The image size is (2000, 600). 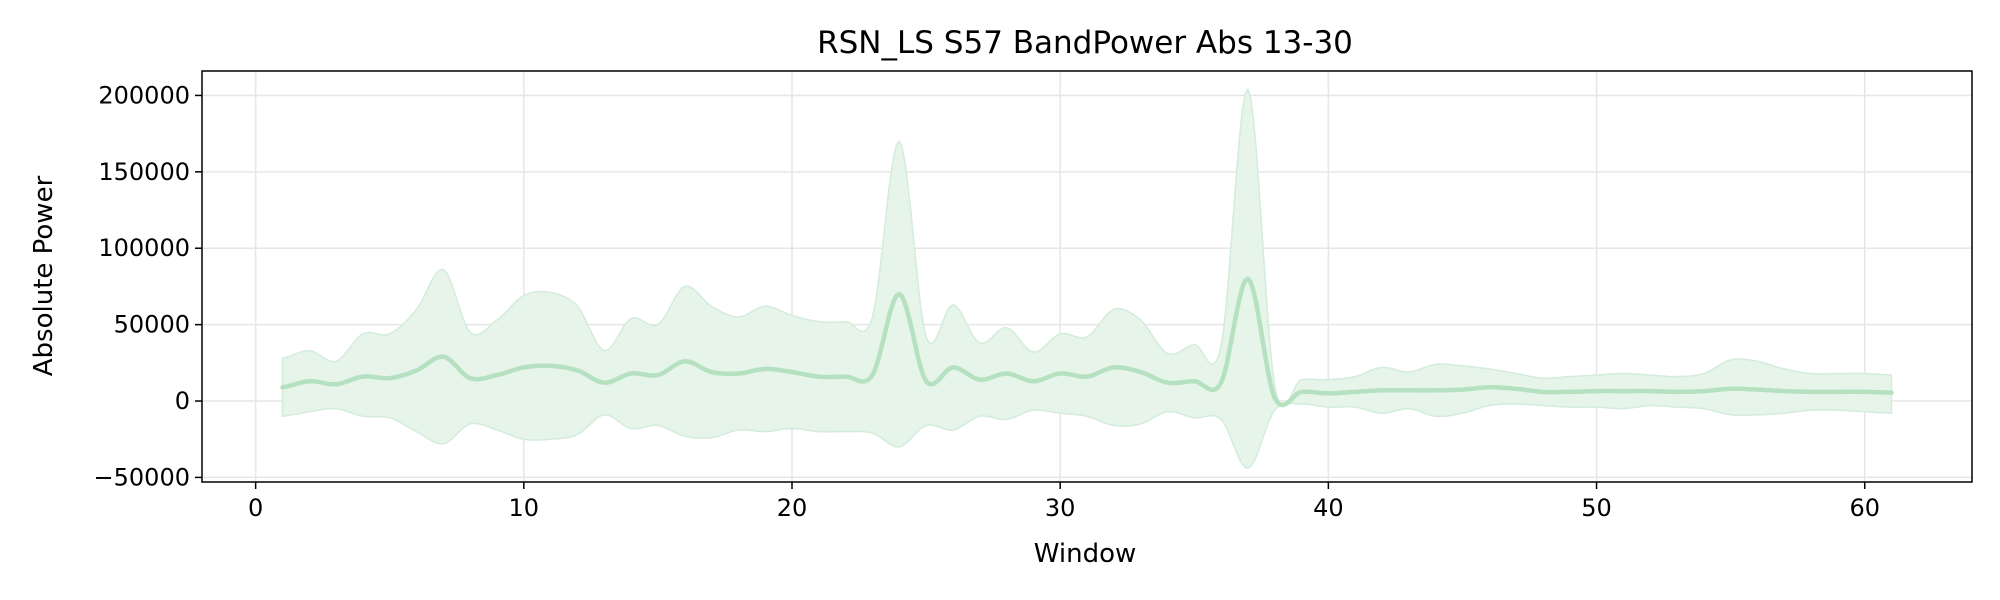 I want to click on x-tick-label: 50, so click(x=1596, y=508).